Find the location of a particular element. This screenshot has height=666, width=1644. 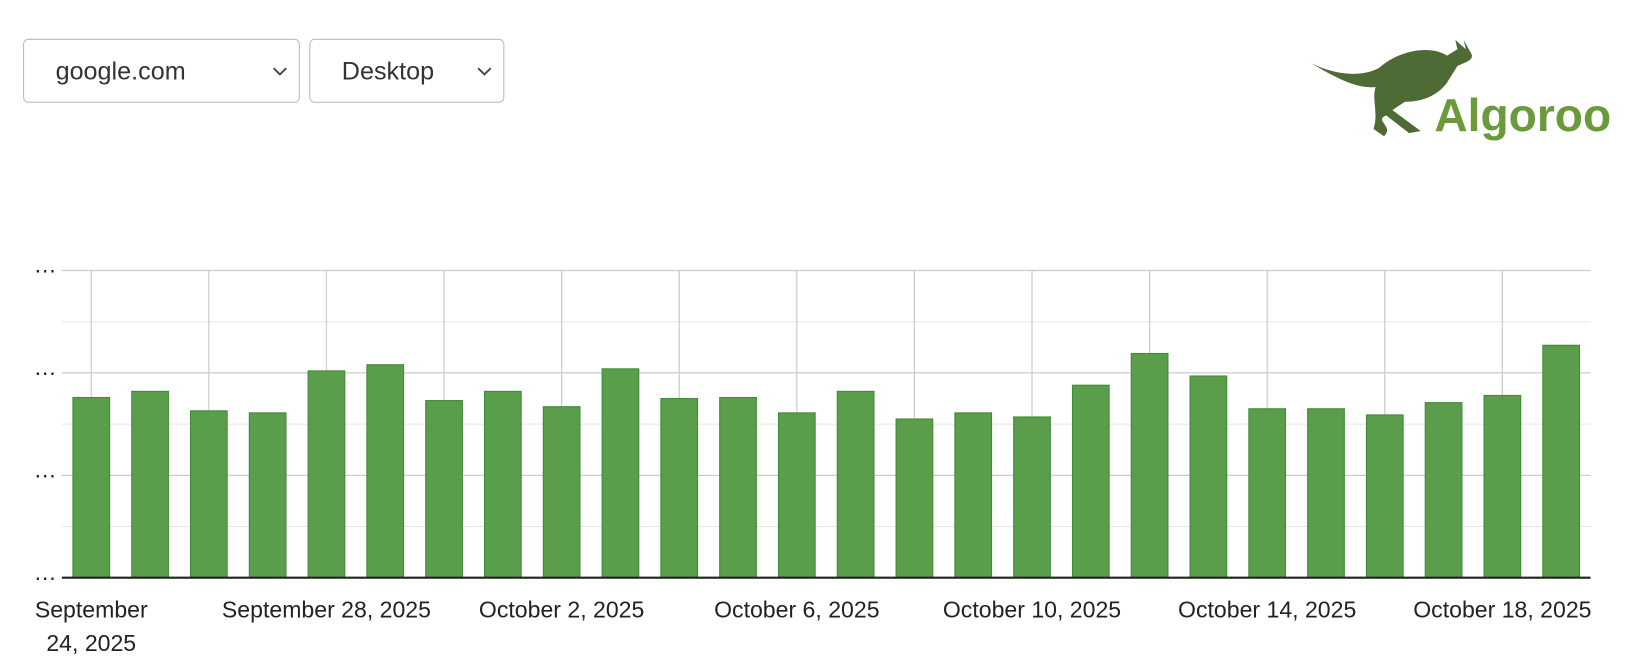

x-tick-label: October 18, 2025 is located at coordinates (1502, 609).